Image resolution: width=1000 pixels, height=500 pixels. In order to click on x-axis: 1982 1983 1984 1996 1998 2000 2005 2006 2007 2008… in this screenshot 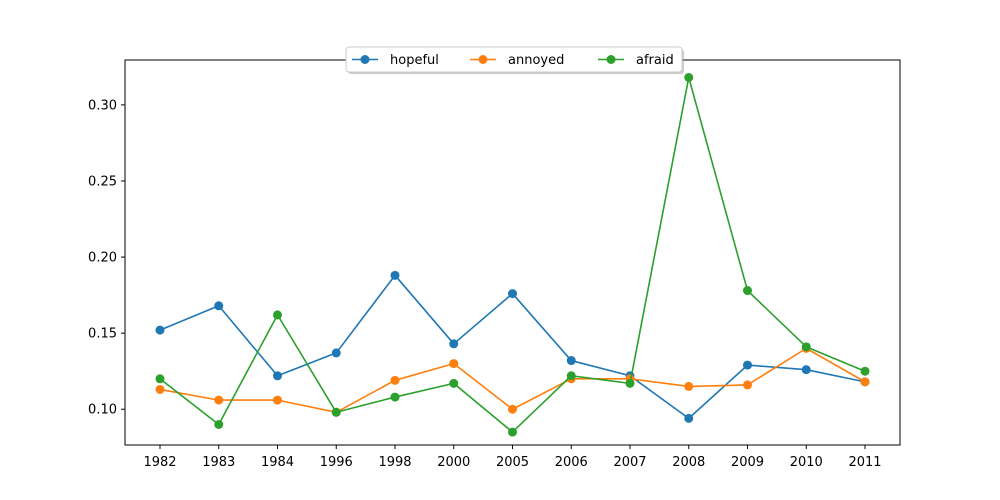, I will do `click(512, 457)`.